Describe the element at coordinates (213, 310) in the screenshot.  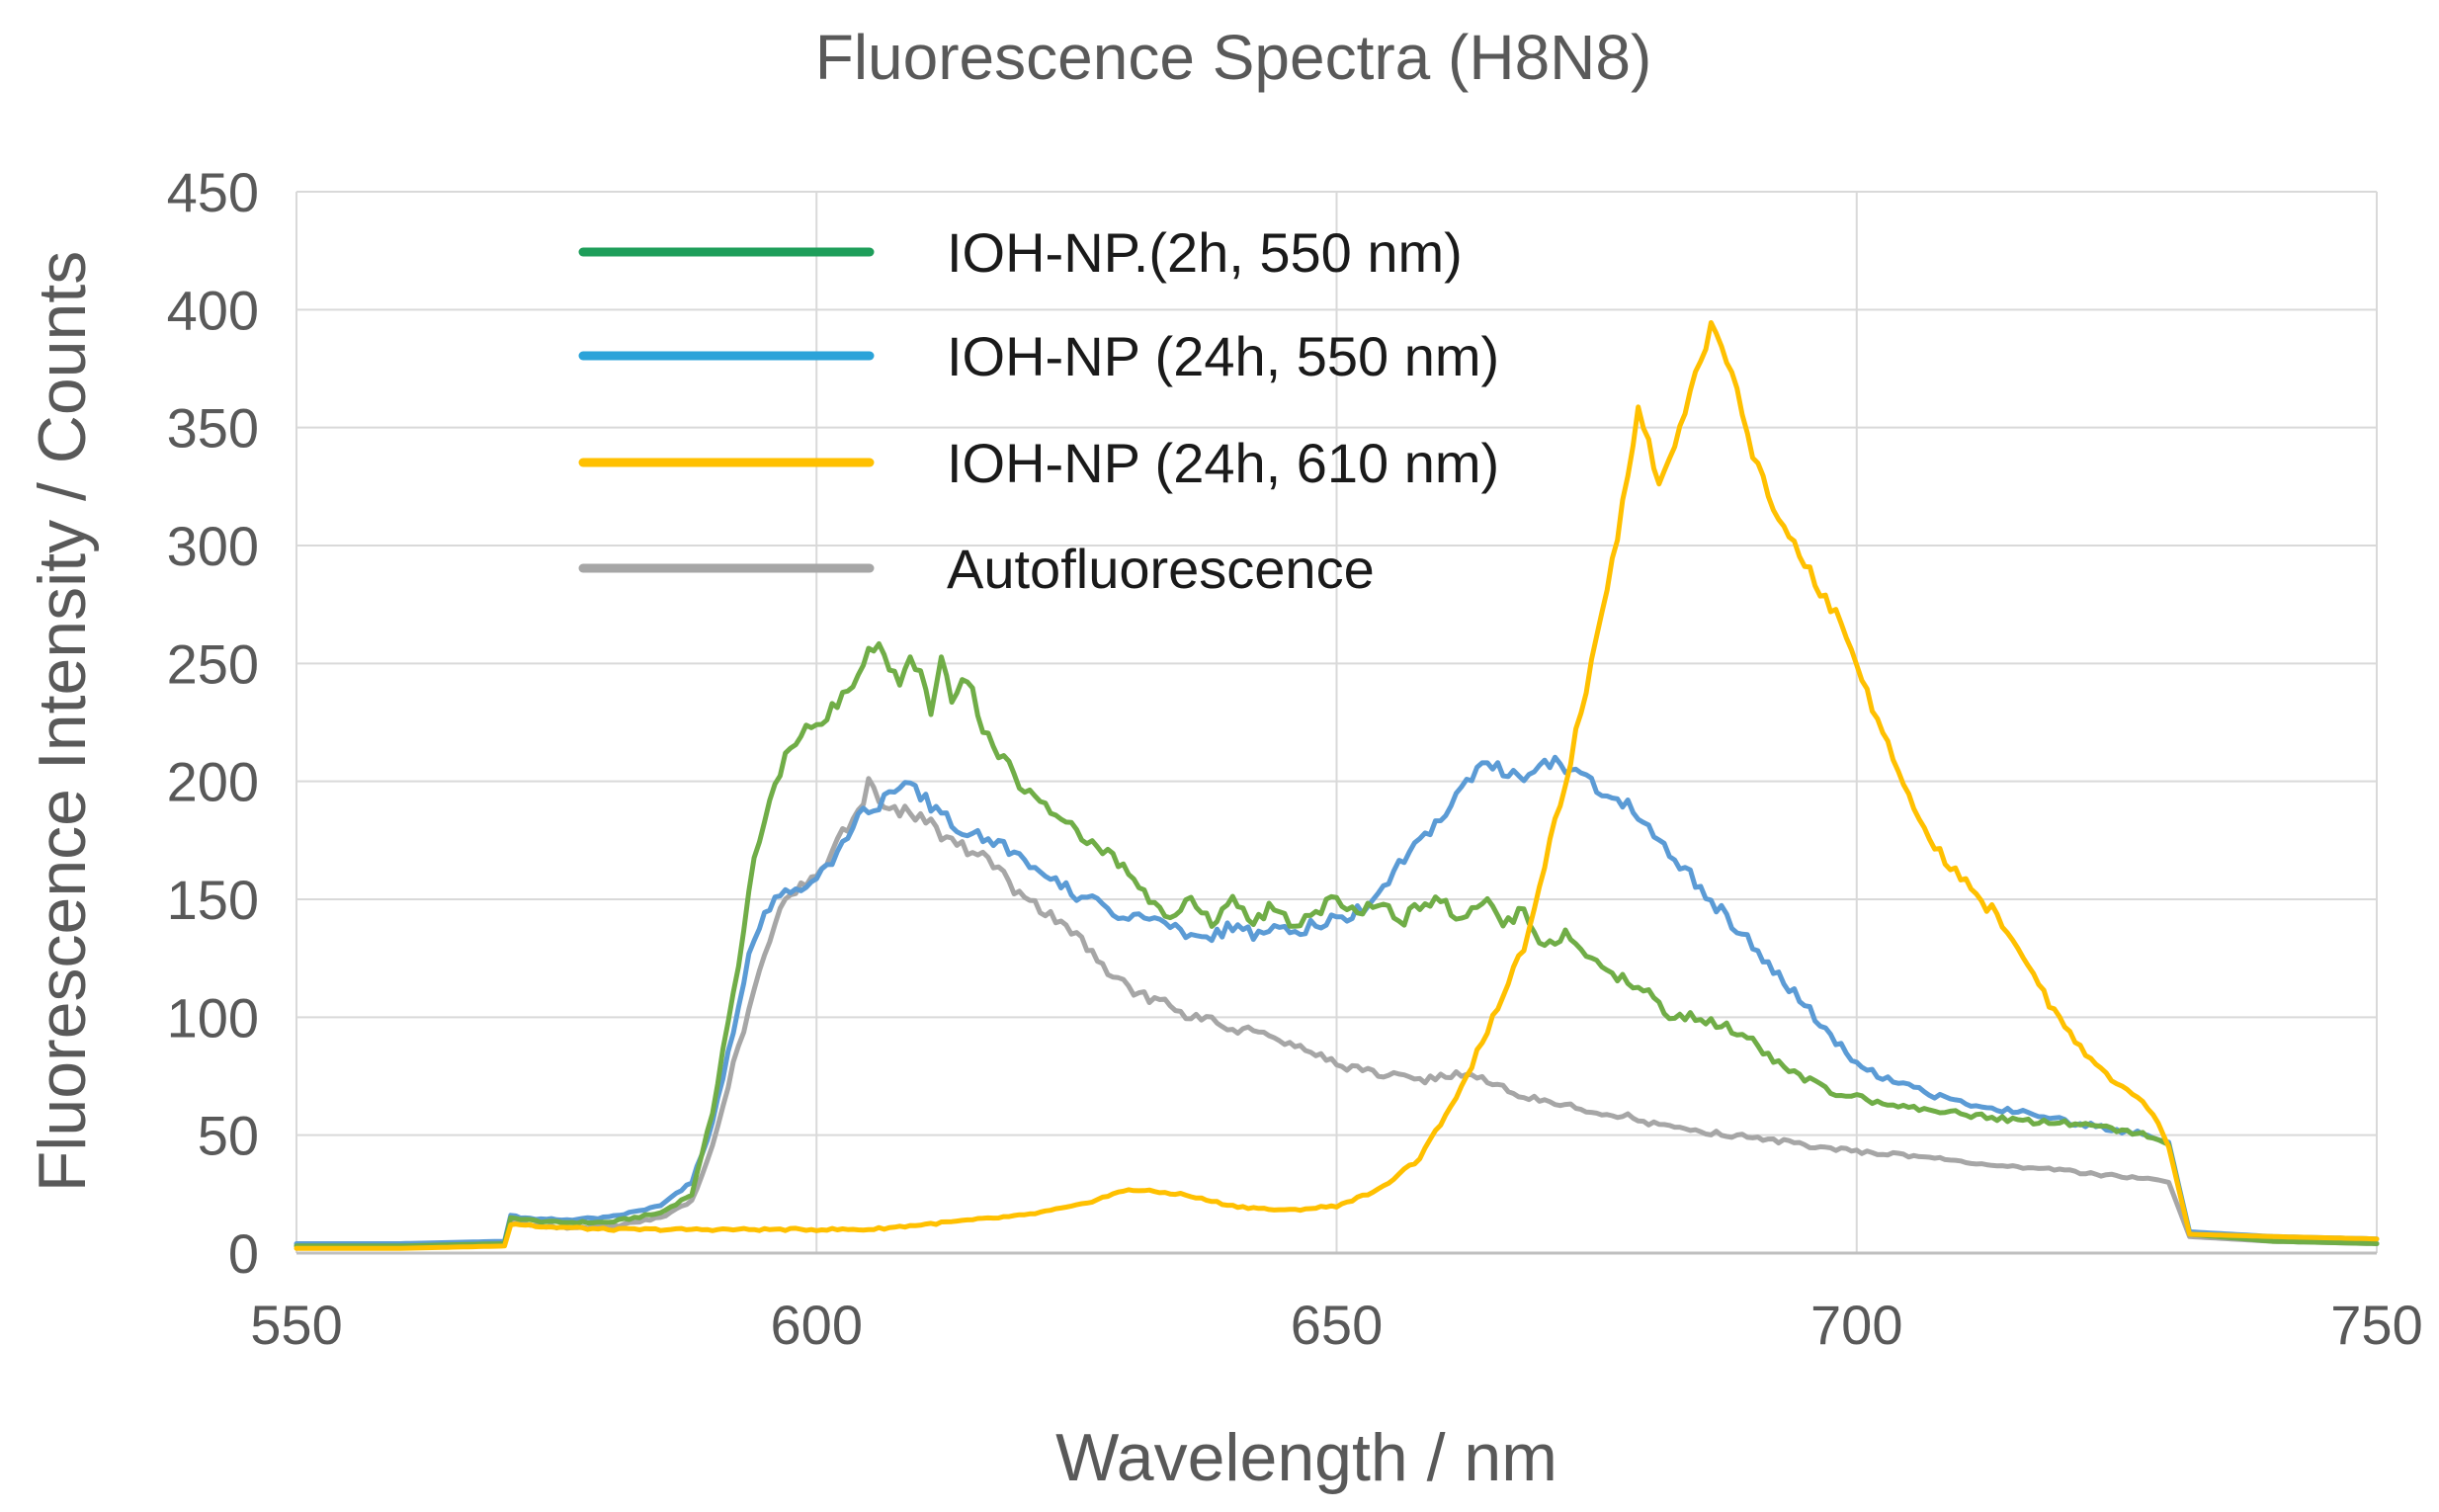
I see `y-tick-label: 400` at that location.